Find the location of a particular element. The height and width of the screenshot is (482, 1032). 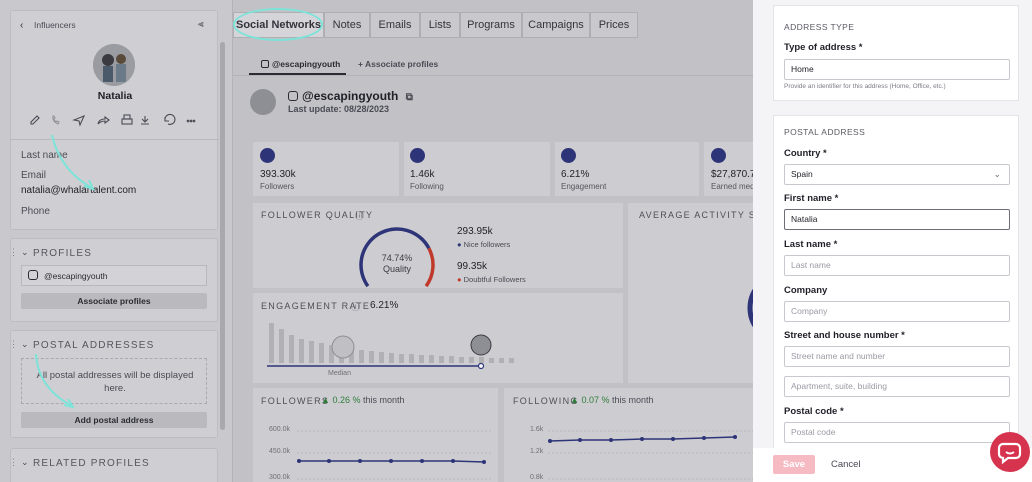

stat-label: Following is located at coordinates (427, 186).